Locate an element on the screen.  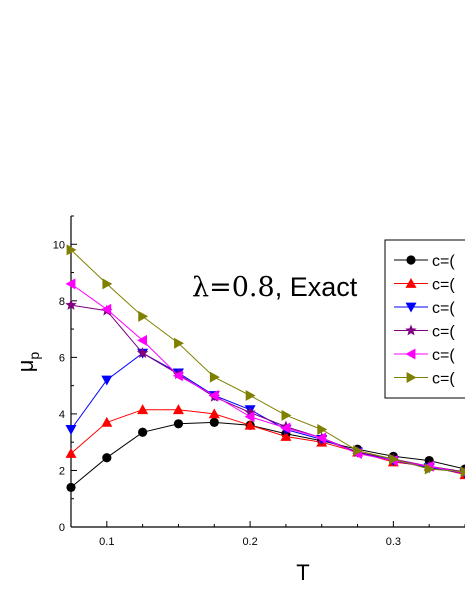
annotation-symbol: λ=0.8 is located at coordinates (233, 287).